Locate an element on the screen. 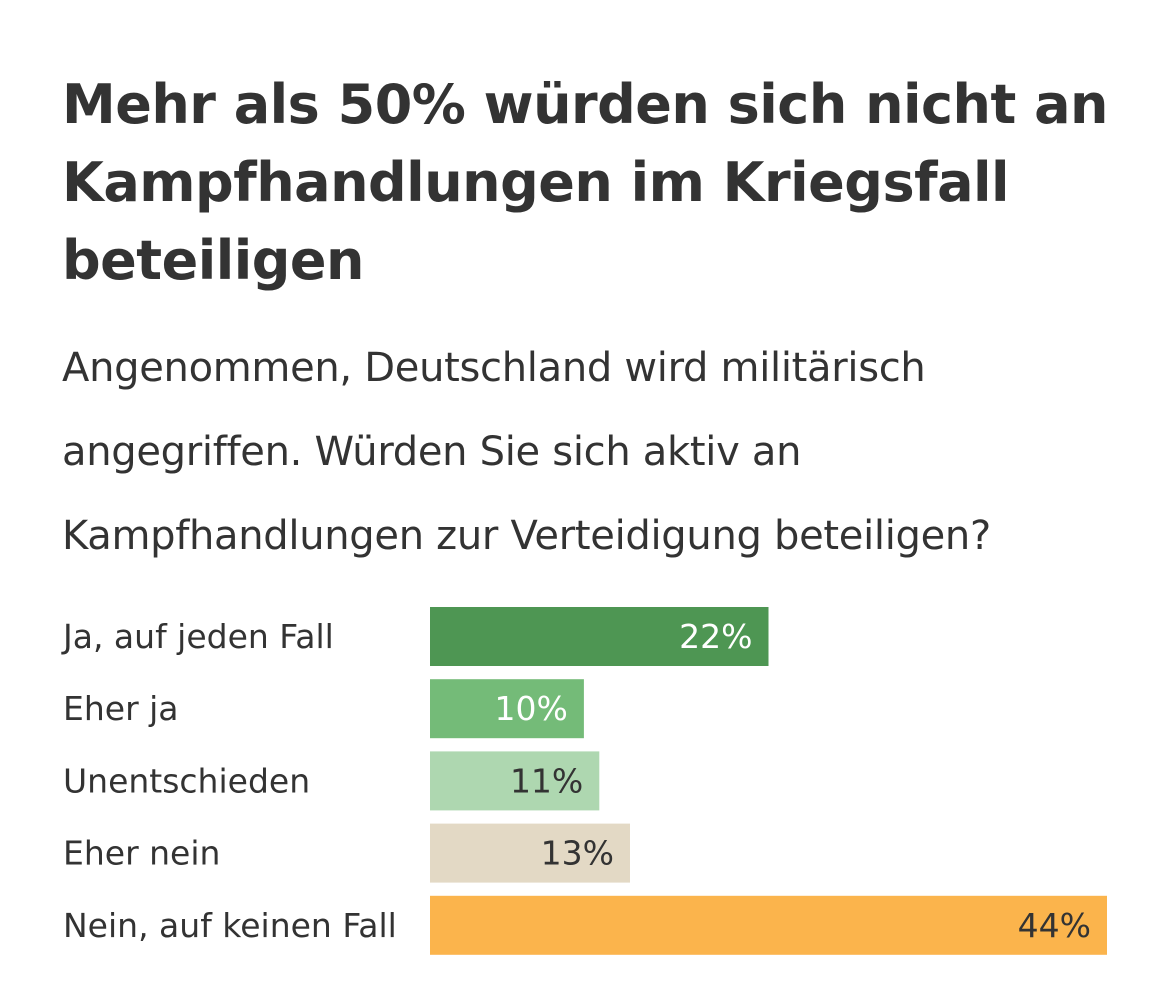 The width and height of the screenshot is (1170, 1006). category-label: Eher ja is located at coordinates (121, 708).